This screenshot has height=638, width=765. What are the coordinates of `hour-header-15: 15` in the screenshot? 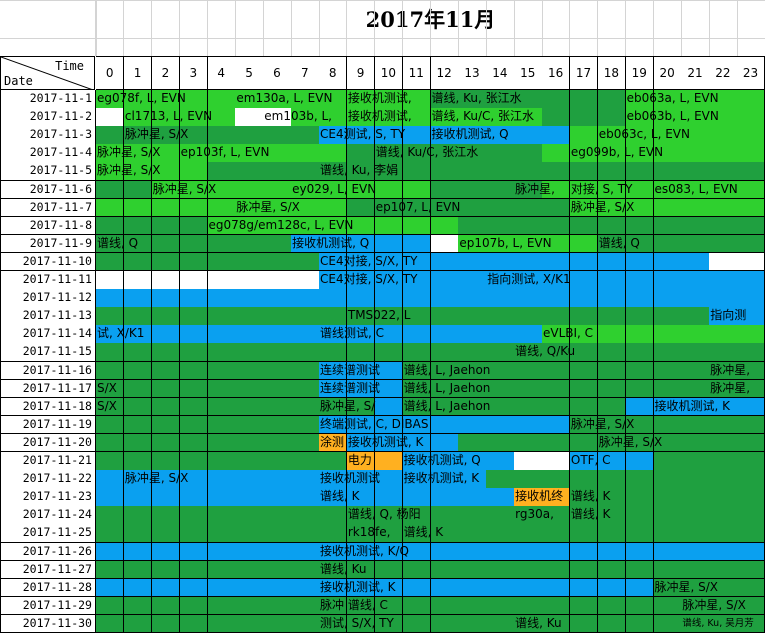 It's located at (528, 73).